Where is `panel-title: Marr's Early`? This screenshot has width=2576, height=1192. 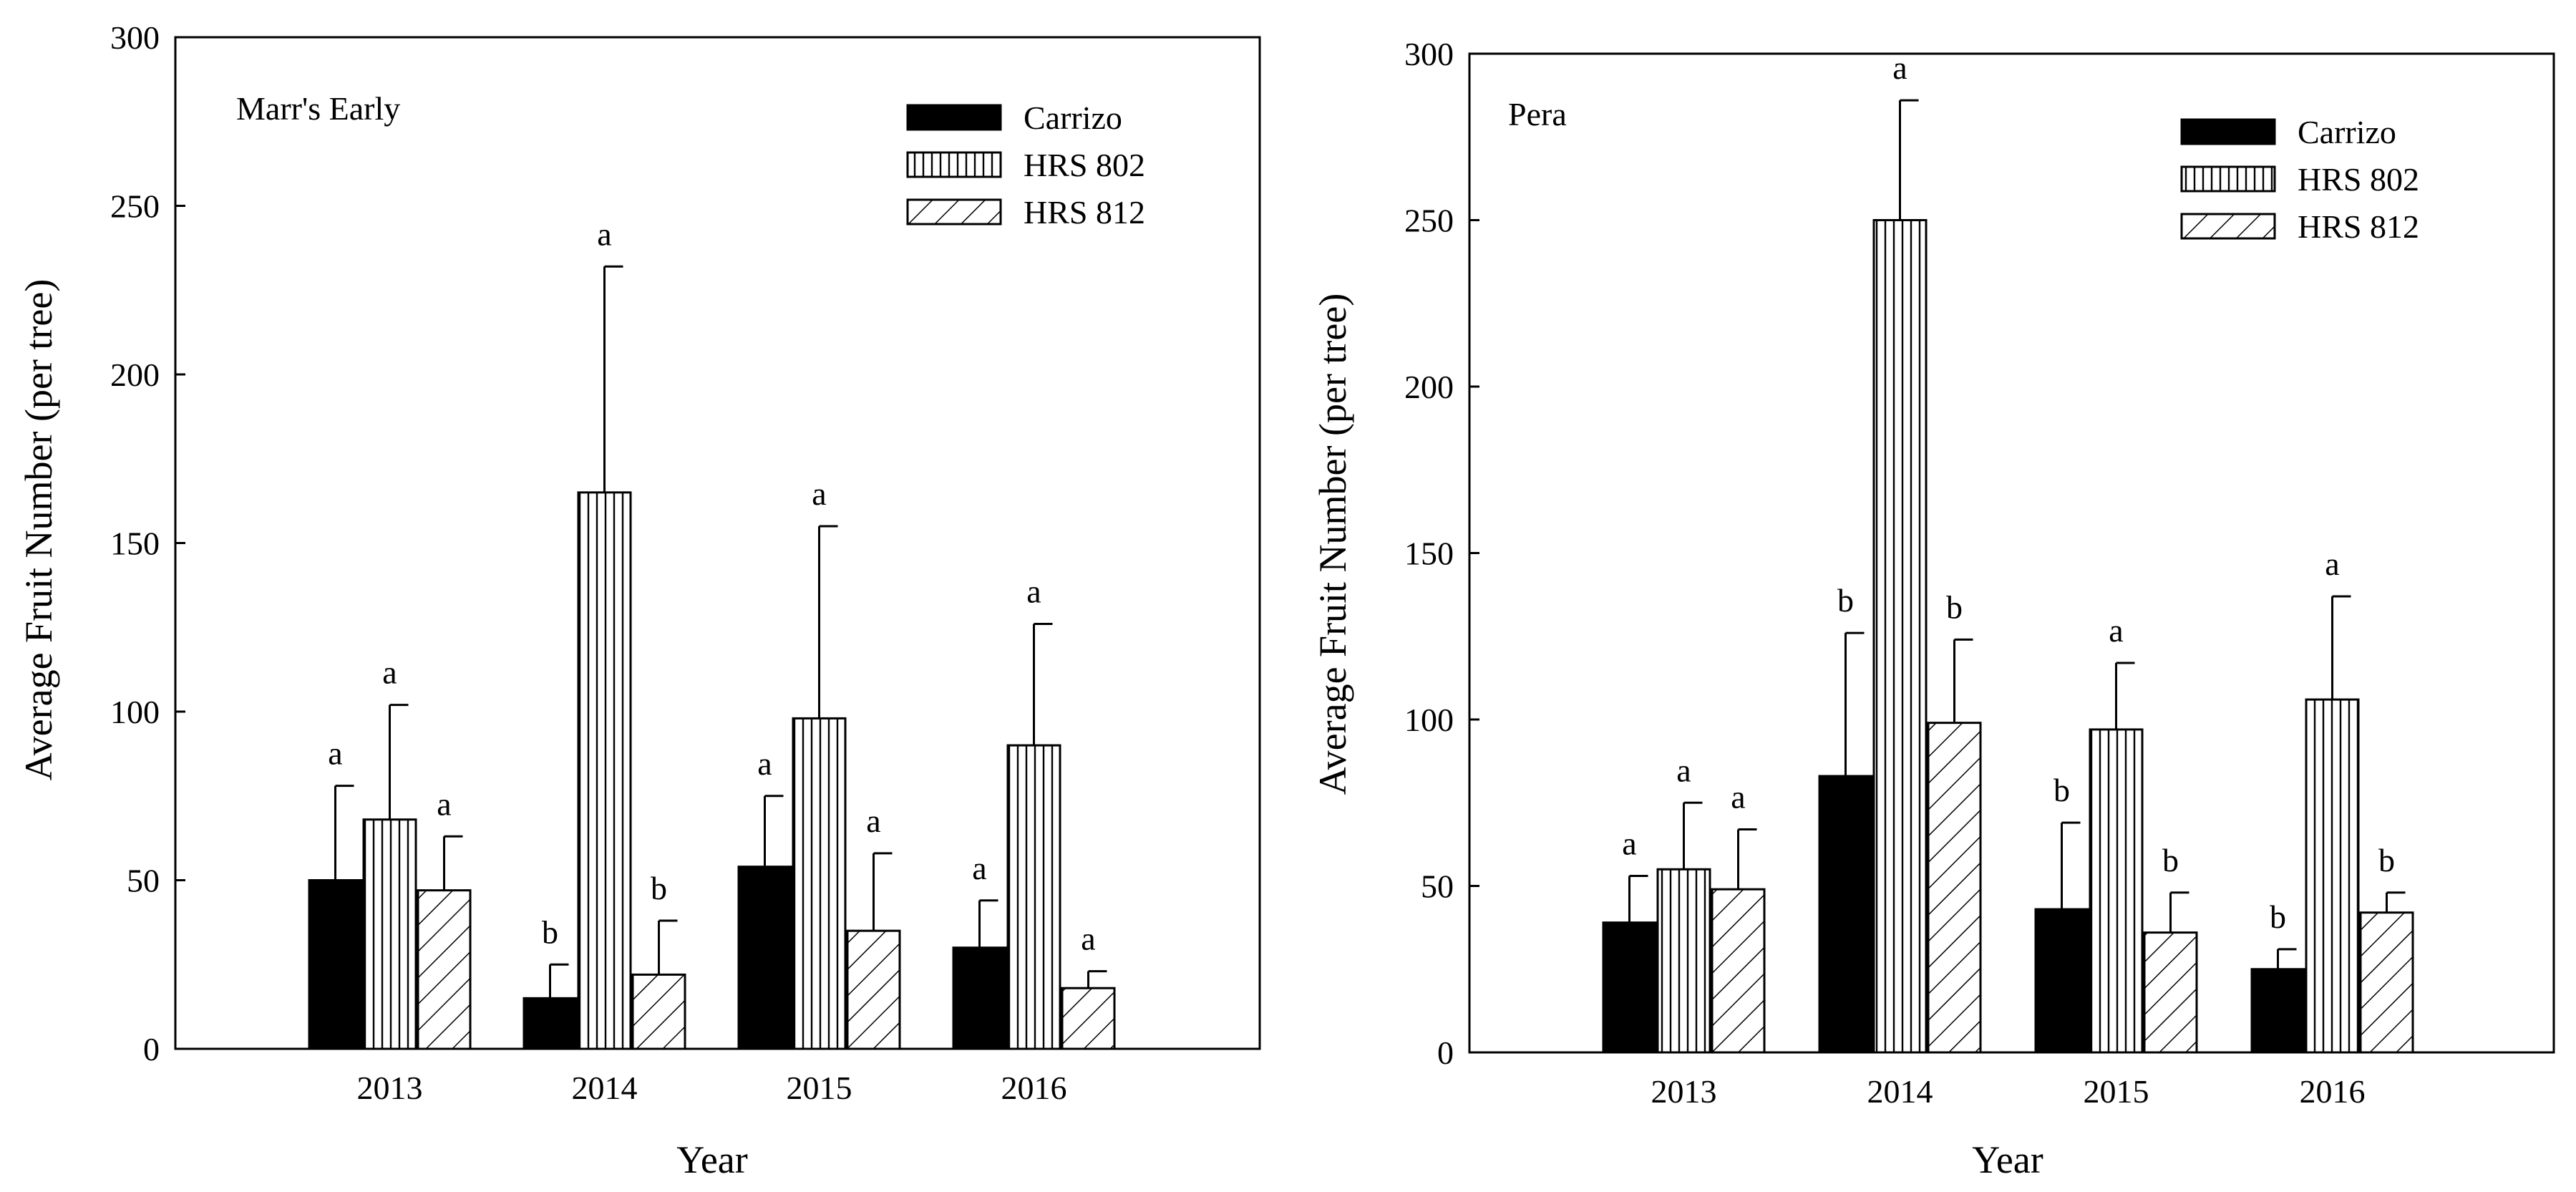 panel-title: Marr's Early is located at coordinates (318, 109).